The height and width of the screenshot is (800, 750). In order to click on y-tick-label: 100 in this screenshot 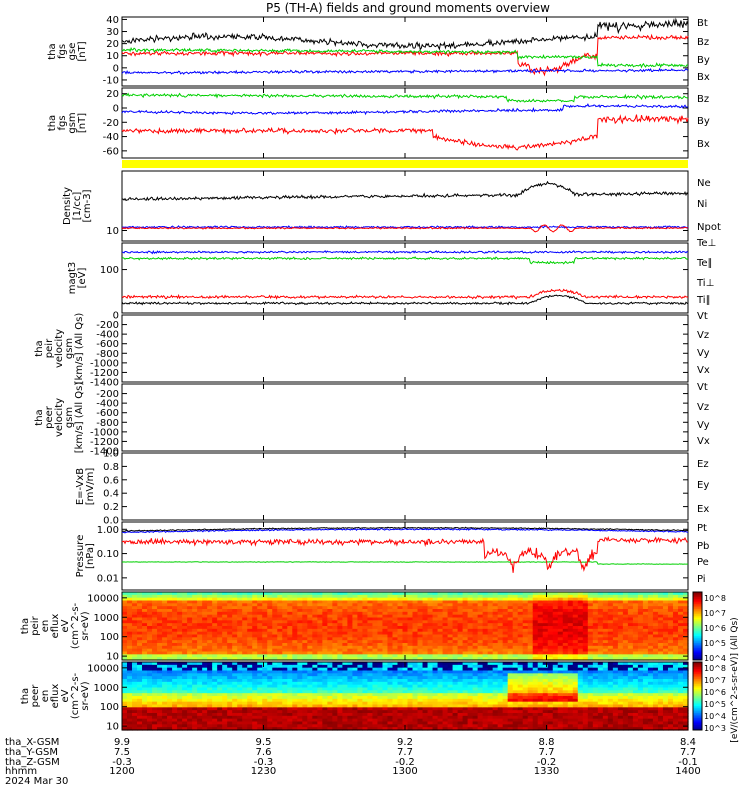, I will do `click(109, 270)`.